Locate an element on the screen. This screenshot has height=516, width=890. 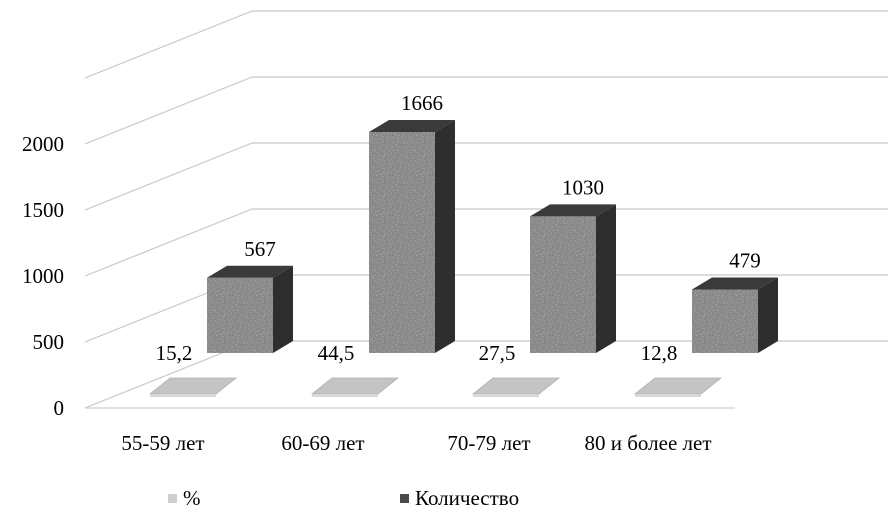
data-label-pct: 15,2 is located at coordinates (174, 353).